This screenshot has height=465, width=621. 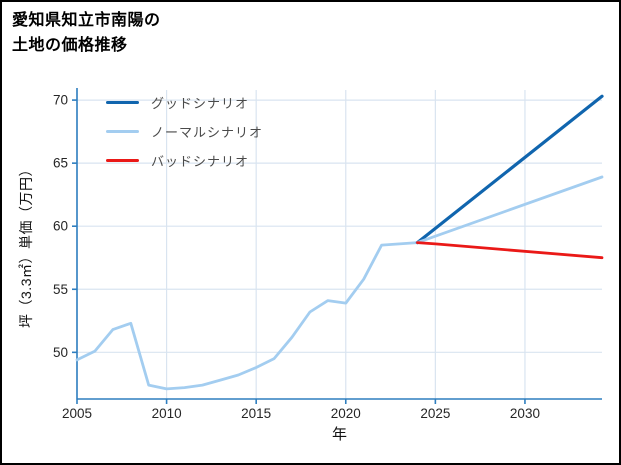 I want to click on chart-title-line2: 土地の価格推移, so click(x=70, y=45).